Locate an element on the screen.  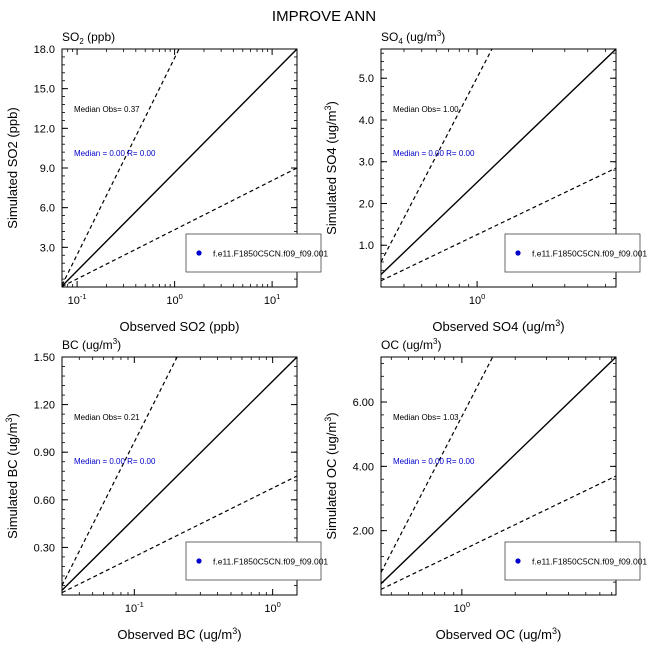
y-tick-label: 1.0 is located at coordinates (366, 246).